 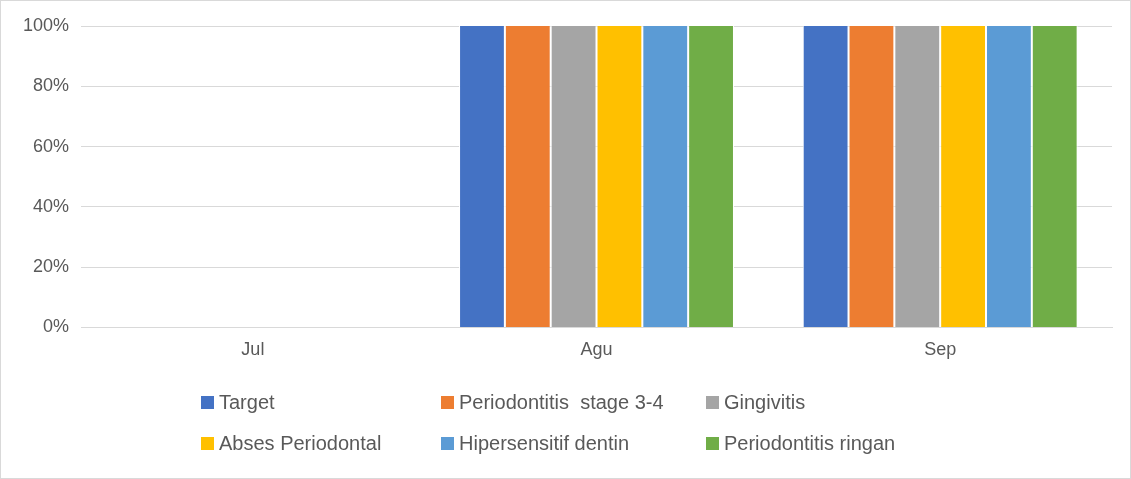 I want to click on legend-label: Target, so click(x=247, y=402).